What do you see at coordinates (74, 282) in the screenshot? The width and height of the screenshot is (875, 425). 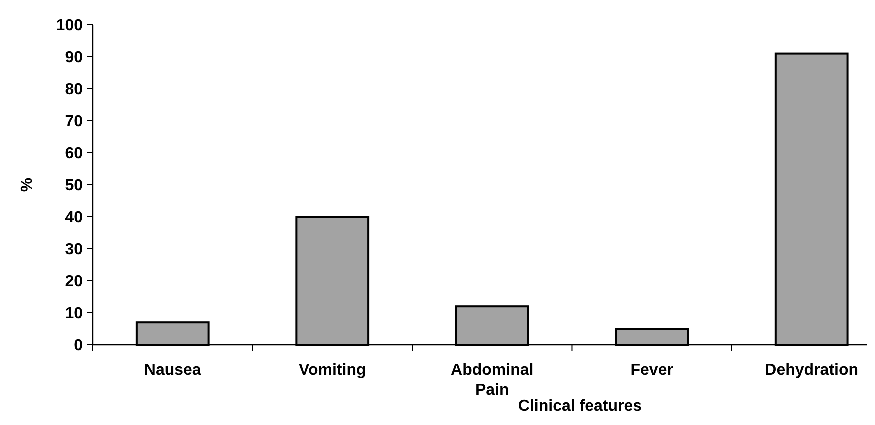 I see `y-tick-label: 20` at bounding box center [74, 282].